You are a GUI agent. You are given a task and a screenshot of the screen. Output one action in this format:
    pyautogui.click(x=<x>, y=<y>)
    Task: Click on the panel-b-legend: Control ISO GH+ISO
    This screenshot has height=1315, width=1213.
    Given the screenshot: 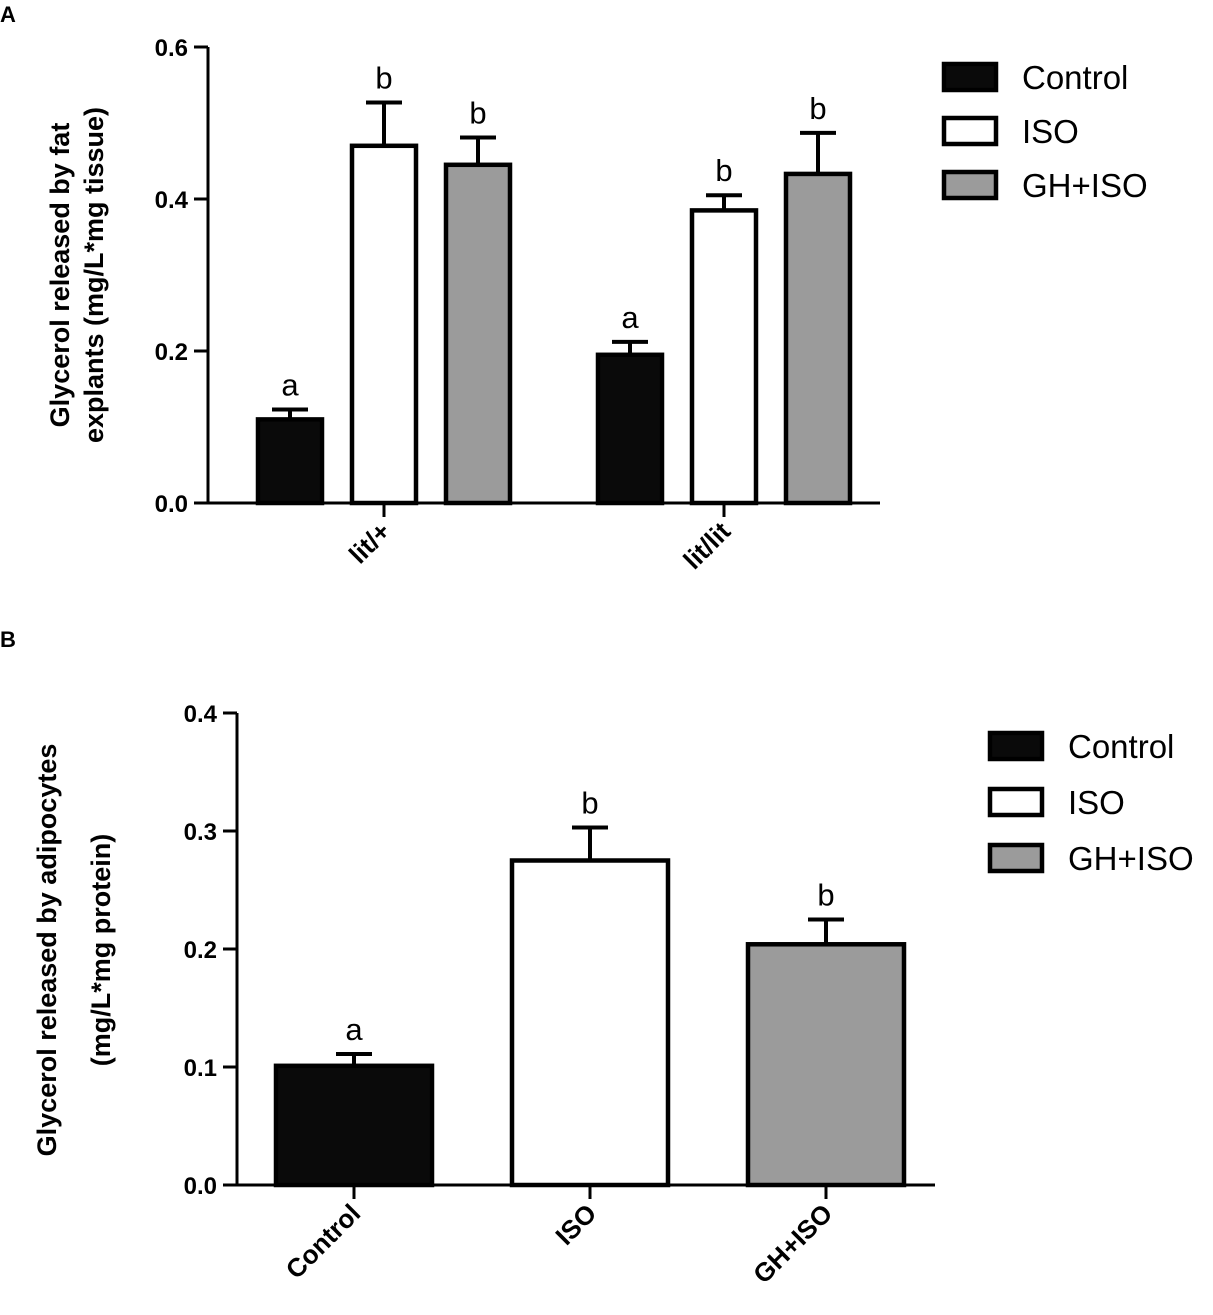 What is the action you would take?
    pyautogui.click(x=1090, y=802)
    